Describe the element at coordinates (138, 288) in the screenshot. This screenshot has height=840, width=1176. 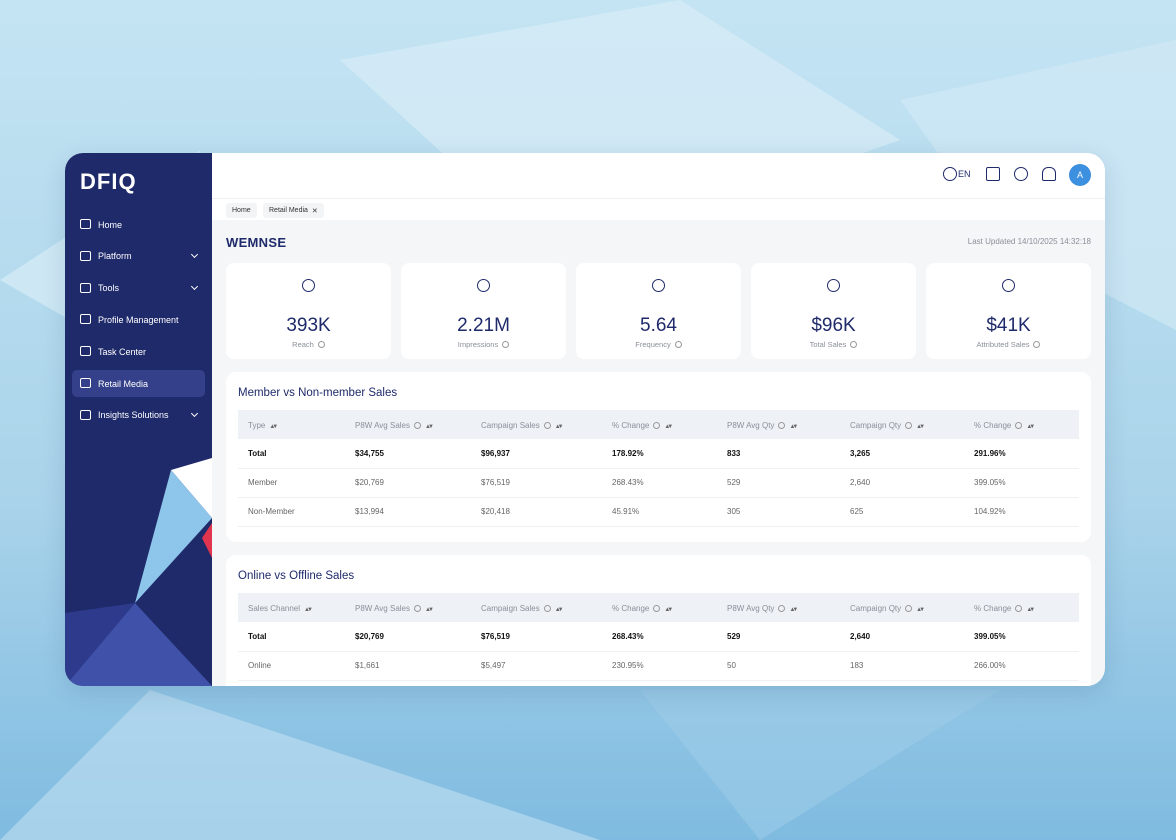
I see `menu-item: Tools` at that location.